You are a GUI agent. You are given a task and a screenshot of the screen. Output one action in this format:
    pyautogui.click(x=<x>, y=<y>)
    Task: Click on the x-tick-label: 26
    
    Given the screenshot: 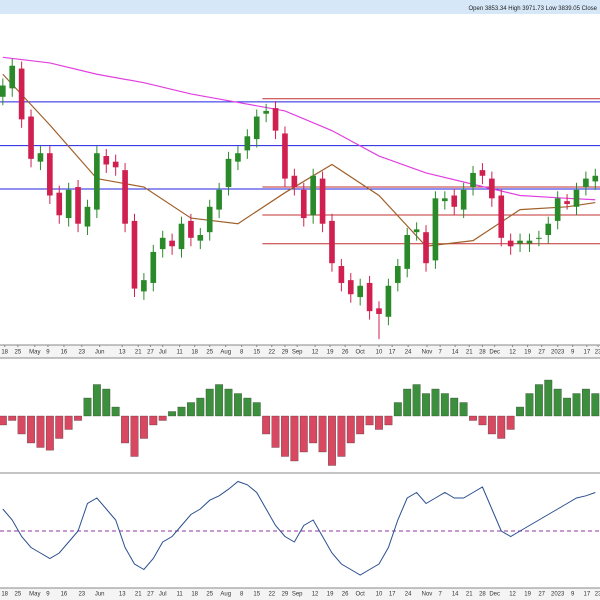 What is the action you would take?
    pyautogui.click(x=345, y=353)
    